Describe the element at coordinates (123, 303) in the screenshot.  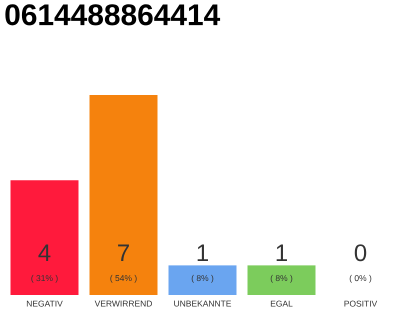
I see `x-tick-label: VERWIRREND` at that location.